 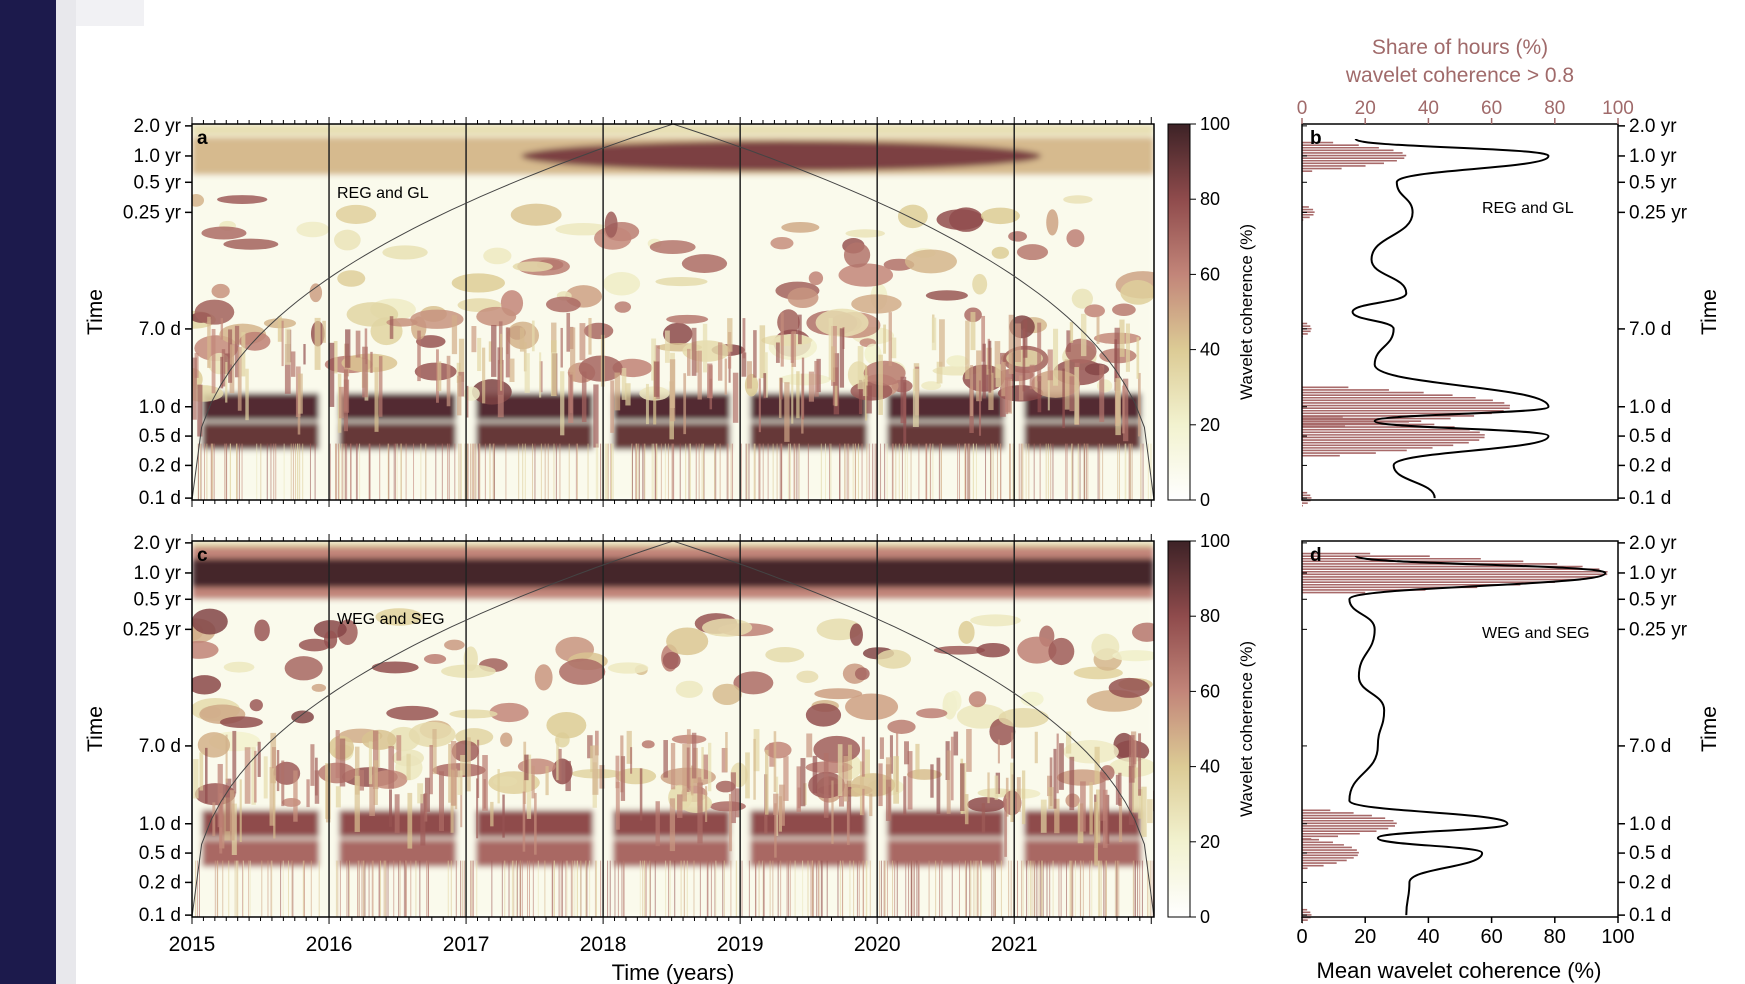 What do you see at coordinates (1460, 729) in the screenshot?
I see `panel-d-plot-area` at bounding box center [1460, 729].